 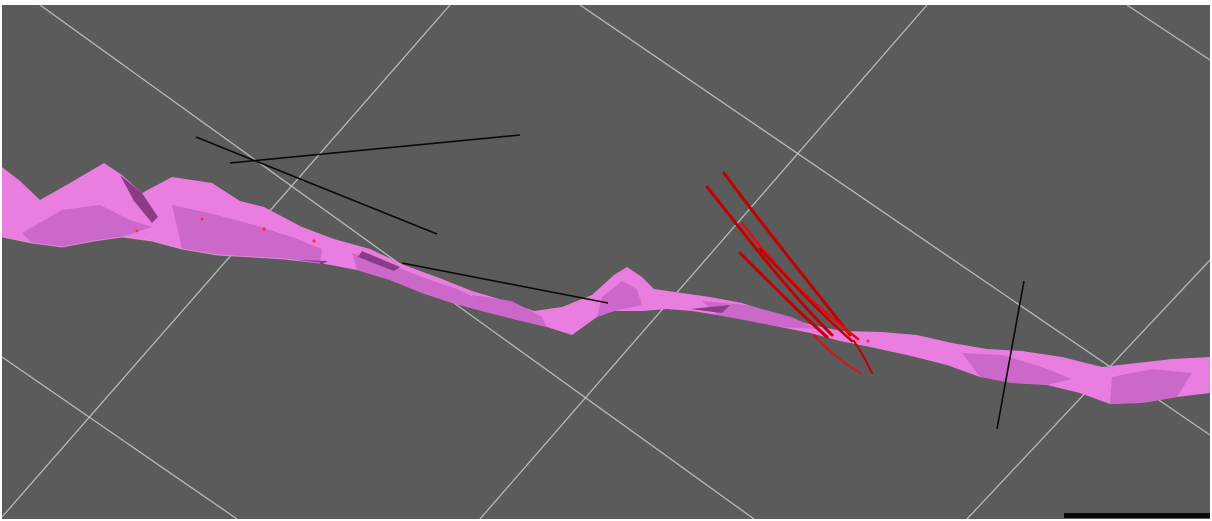 I want to click on red-strands, so click(x=789, y=272).